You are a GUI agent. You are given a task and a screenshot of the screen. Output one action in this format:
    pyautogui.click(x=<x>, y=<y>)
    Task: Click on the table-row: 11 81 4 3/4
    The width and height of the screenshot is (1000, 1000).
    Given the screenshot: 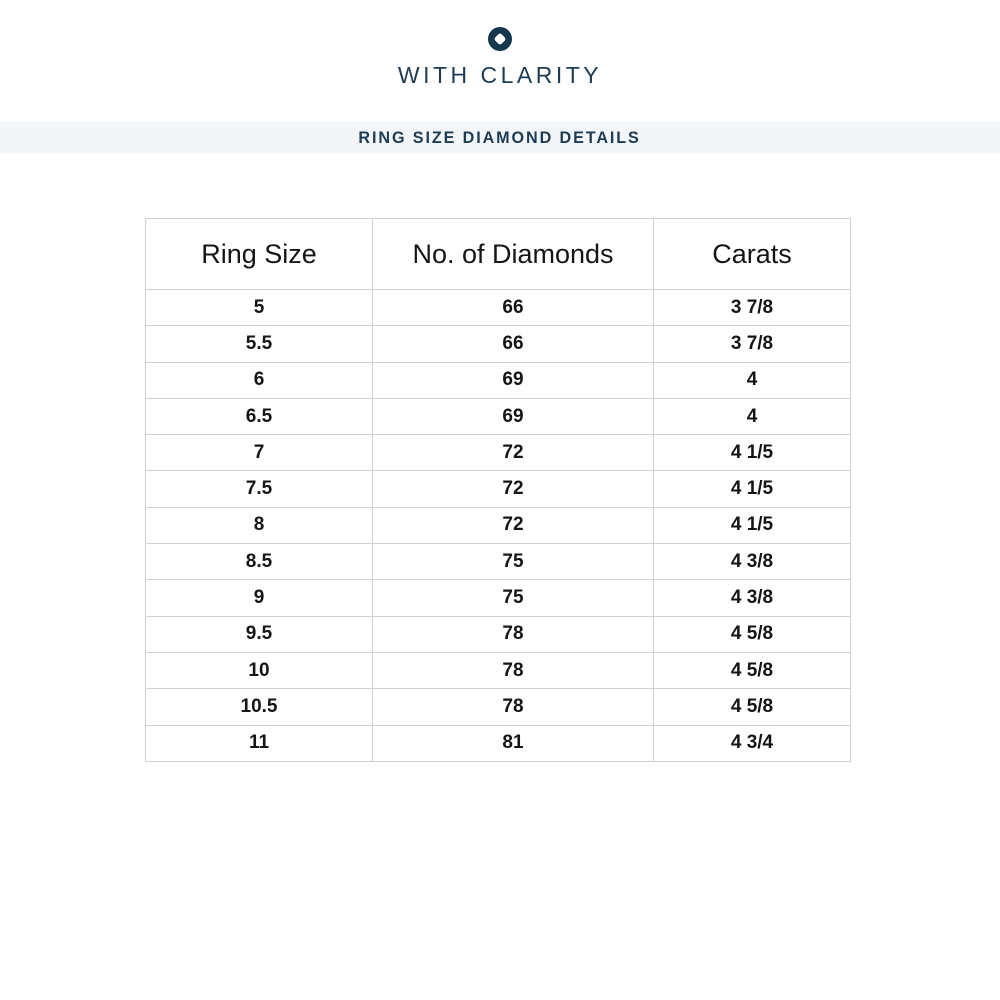 What is the action you would take?
    pyautogui.click(x=498, y=743)
    